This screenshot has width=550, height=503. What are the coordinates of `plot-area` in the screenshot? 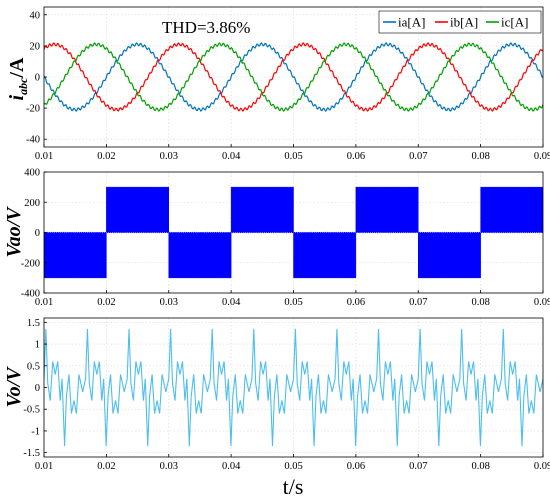 It's located at (293, 77).